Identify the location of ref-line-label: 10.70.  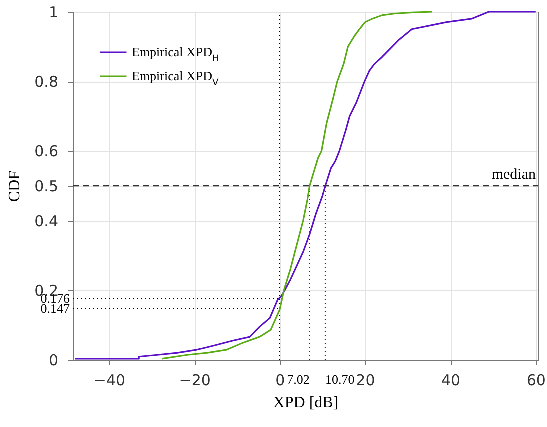
(340, 379).